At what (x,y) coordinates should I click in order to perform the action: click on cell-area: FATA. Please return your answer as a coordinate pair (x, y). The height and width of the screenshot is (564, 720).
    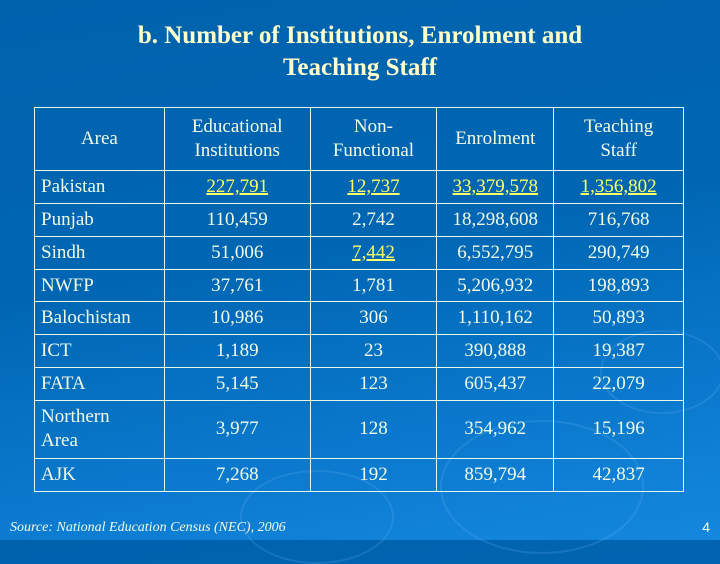
    Looking at the image, I should click on (99, 383).